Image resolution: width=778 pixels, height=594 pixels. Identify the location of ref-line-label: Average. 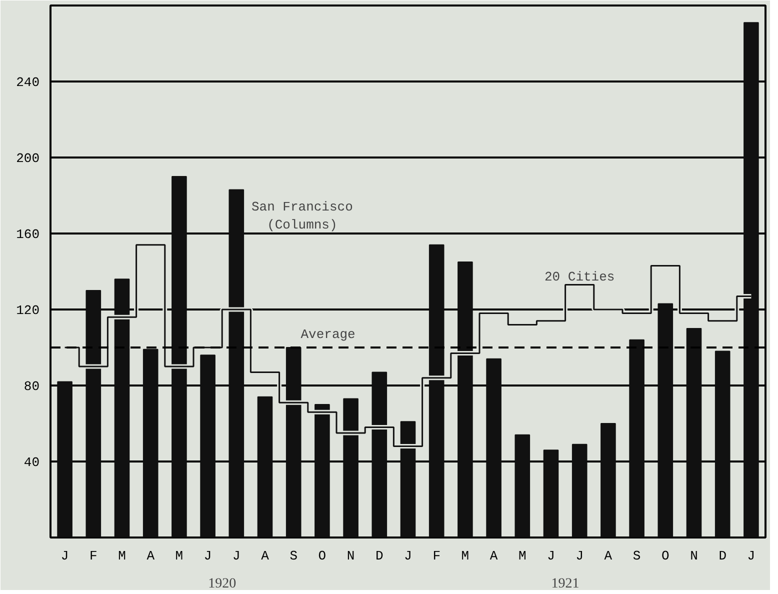
(328, 334).